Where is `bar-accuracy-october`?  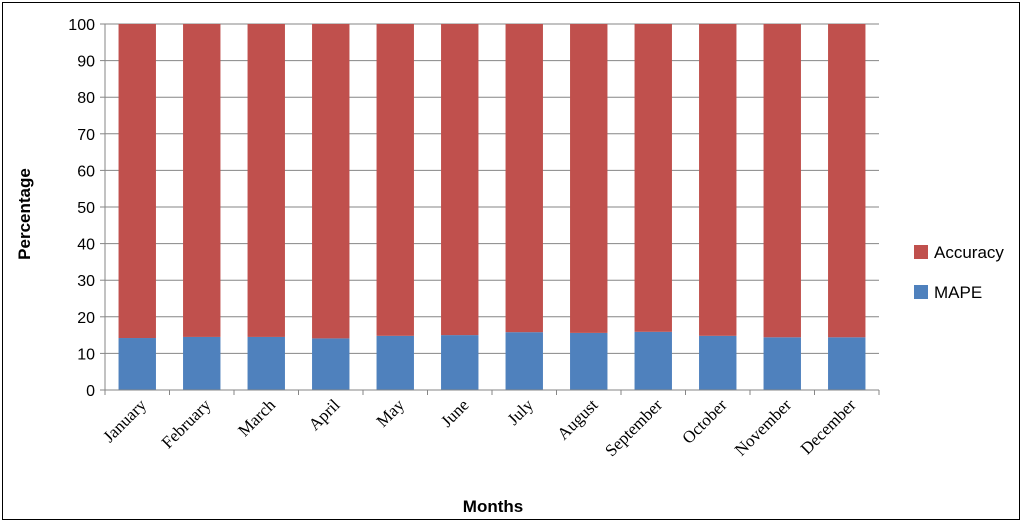
bar-accuracy-october is located at coordinates (718, 180).